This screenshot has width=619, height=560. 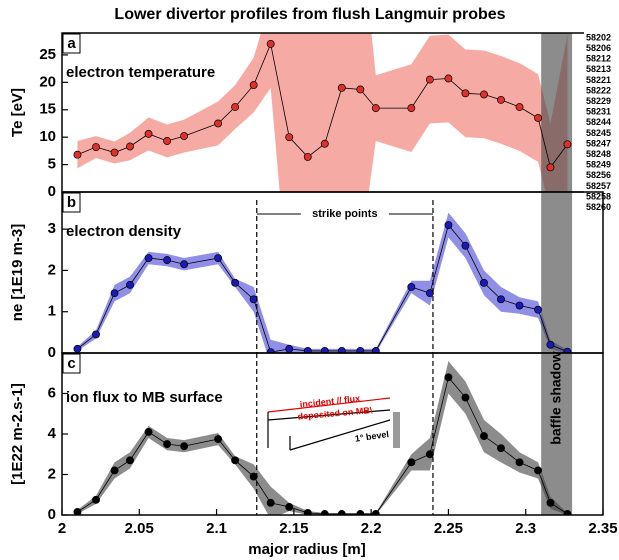 What do you see at coordinates (598, 143) in the screenshot?
I see `shot-number: 58247` at bounding box center [598, 143].